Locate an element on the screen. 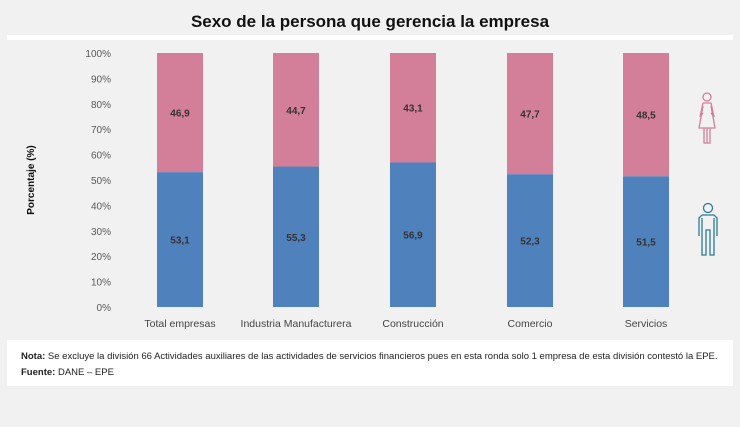 The height and width of the screenshot is (427, 740). divider is located at coordinates (370, 37).